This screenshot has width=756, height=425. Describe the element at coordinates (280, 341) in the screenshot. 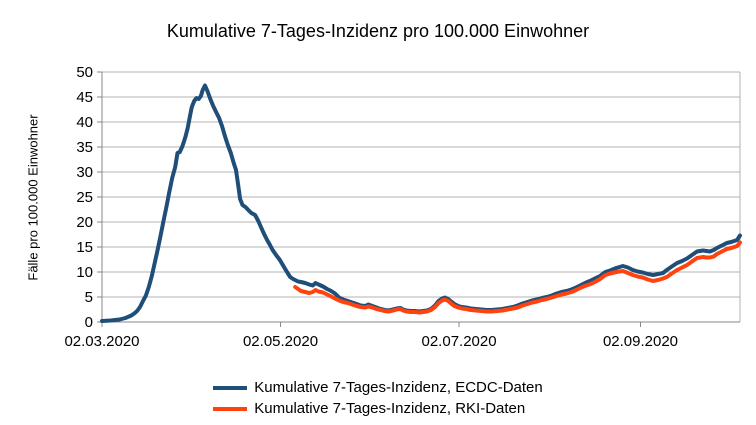

I see `x-tick-label: 02.05.2020` at that location.